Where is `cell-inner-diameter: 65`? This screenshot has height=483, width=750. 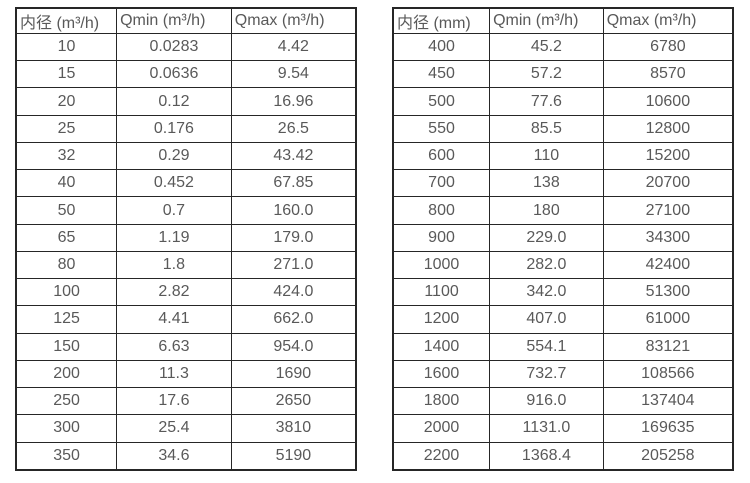 cell-inner-diameter: 65 is located at coordinates (66, 237).